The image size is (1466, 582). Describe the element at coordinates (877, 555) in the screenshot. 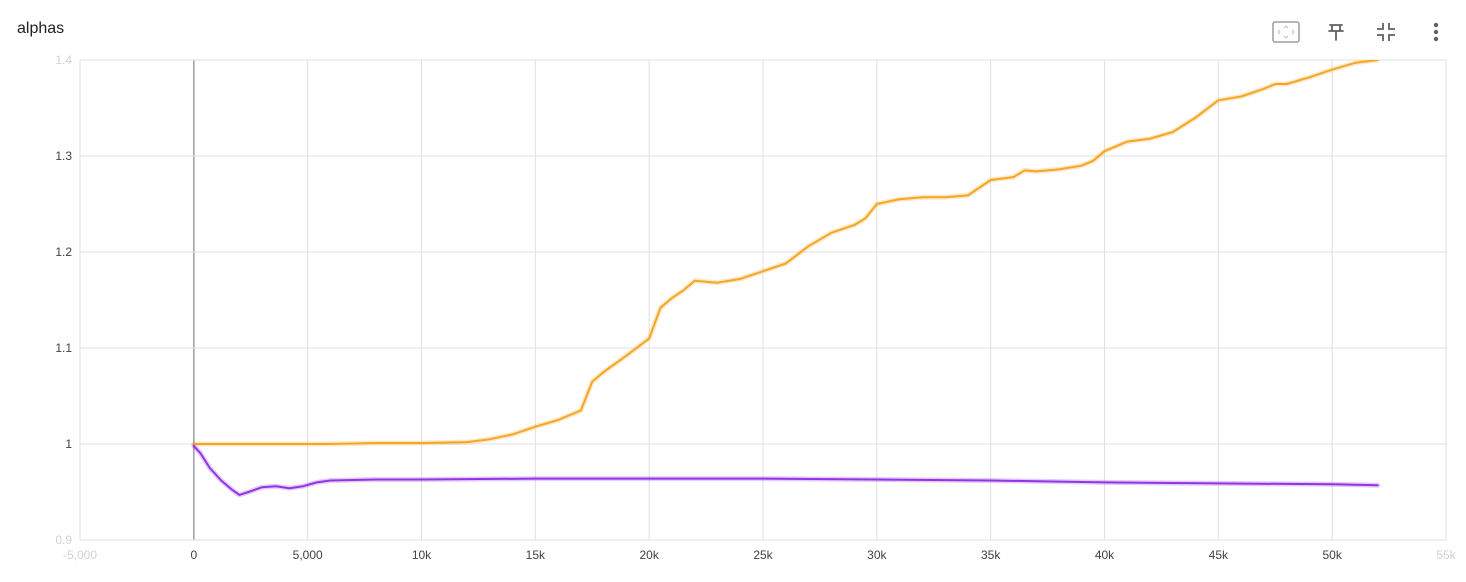

I see `x-tick-label: 30k` at that location.